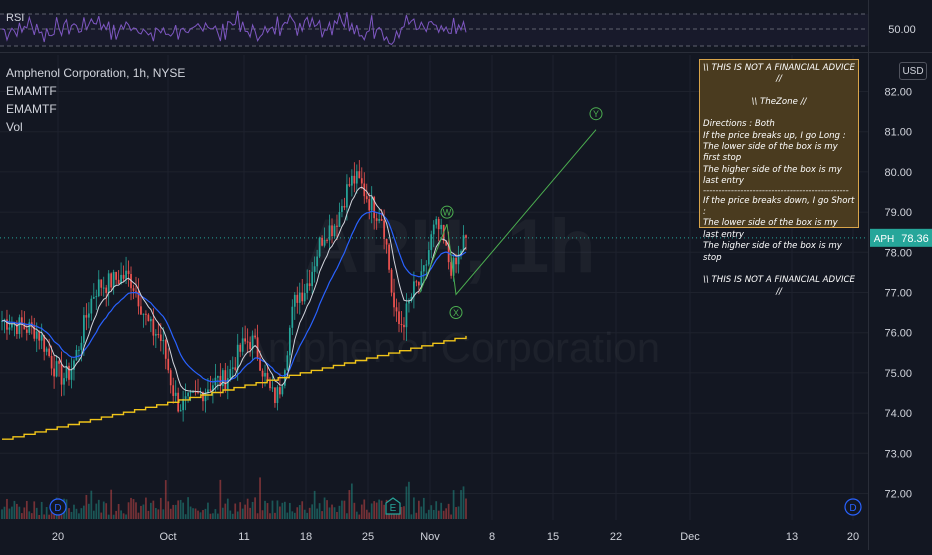  What do you see at coordinates (853, 537) in the screenshot?
I see `time-tick-label: 20` at bounding box center [853, 537].